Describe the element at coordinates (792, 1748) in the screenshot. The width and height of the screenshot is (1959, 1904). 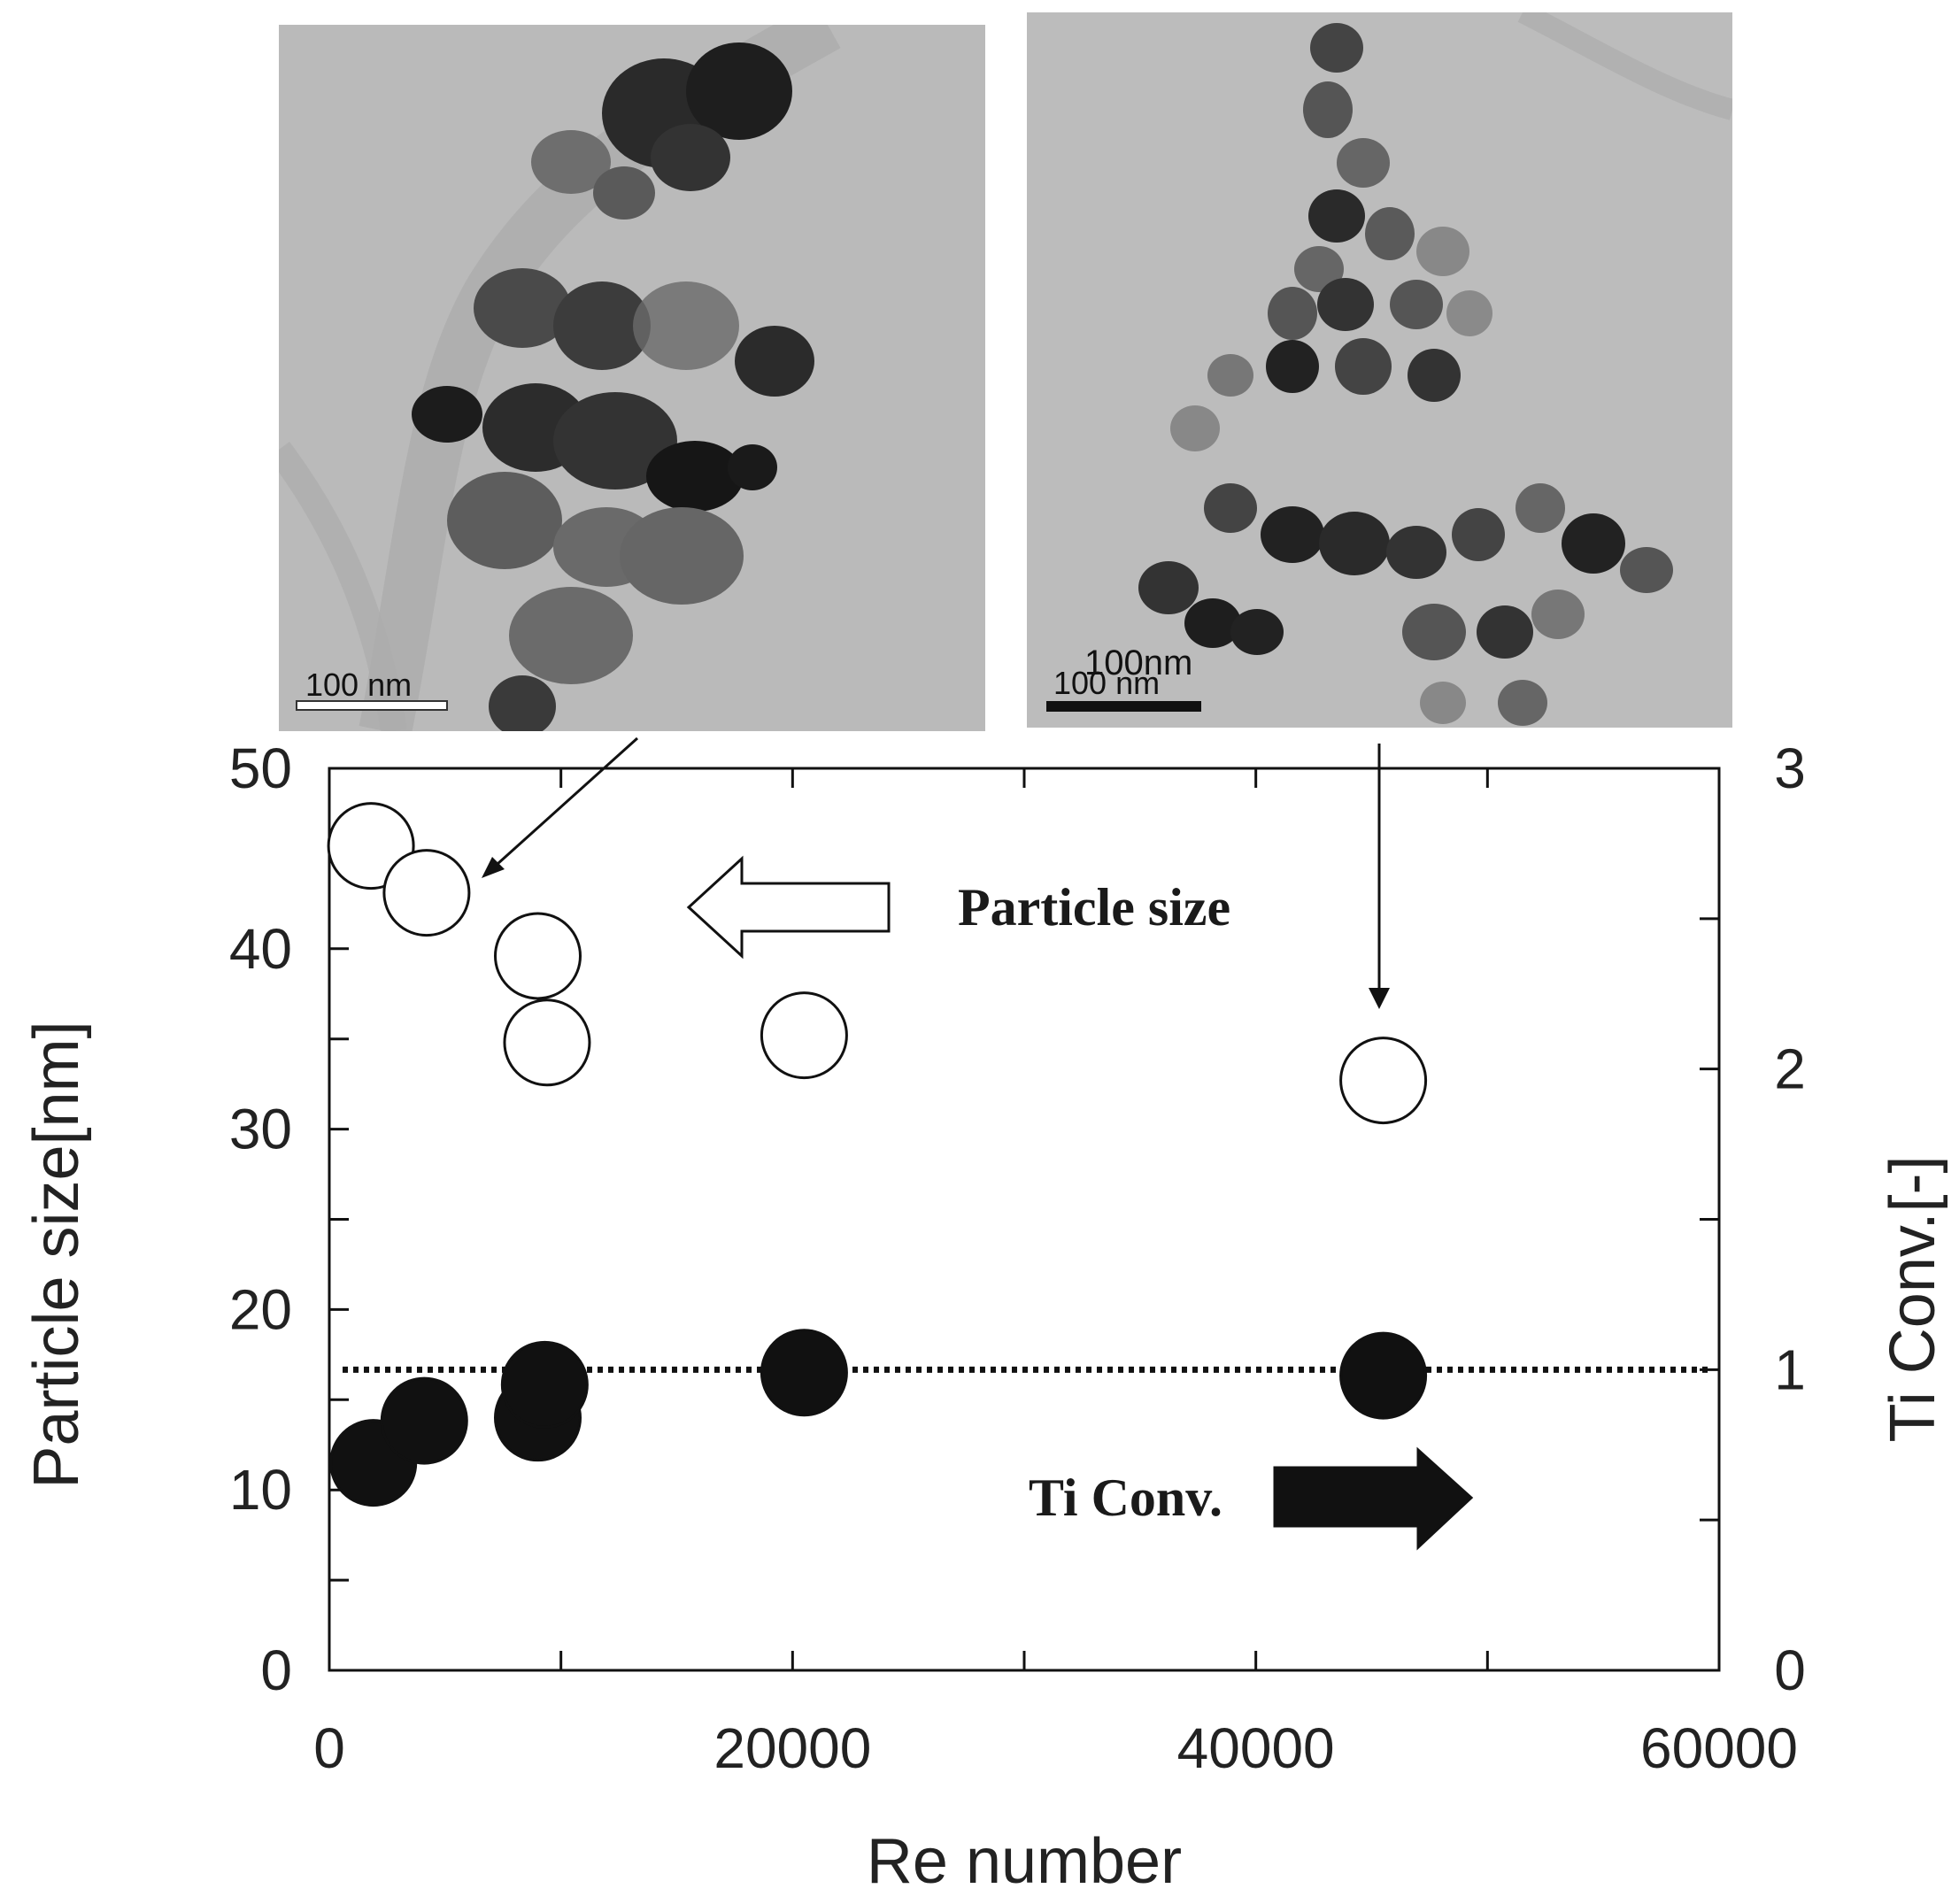
I see `x-tick-label: 20000` at that location.